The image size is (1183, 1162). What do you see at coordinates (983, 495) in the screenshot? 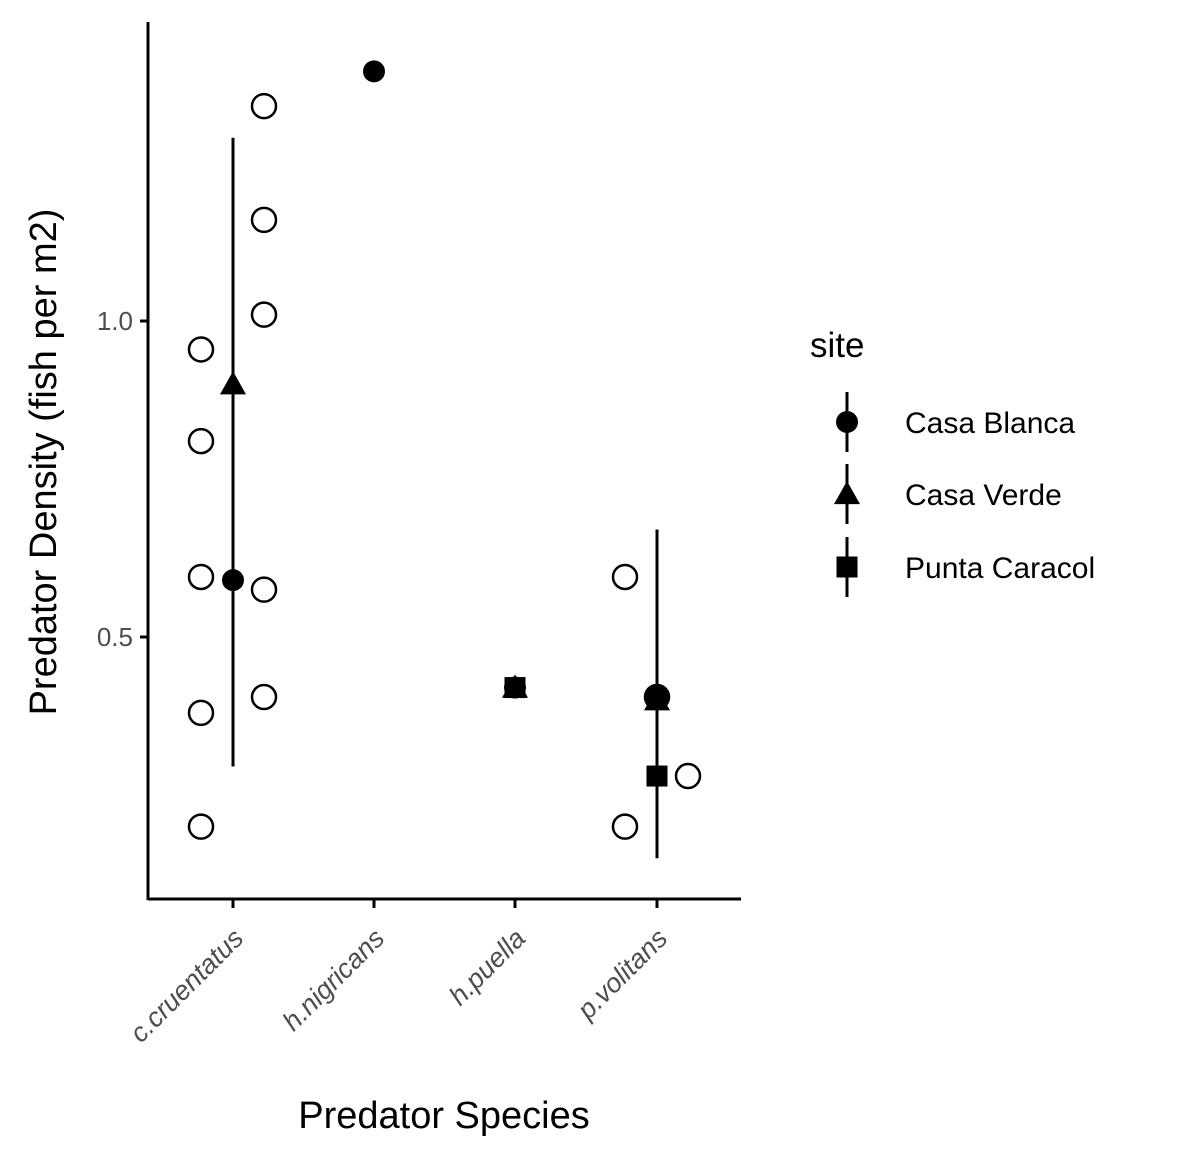
I see `legend-label-casa-verde: Casa Verde` at bounding box center [983, 495].